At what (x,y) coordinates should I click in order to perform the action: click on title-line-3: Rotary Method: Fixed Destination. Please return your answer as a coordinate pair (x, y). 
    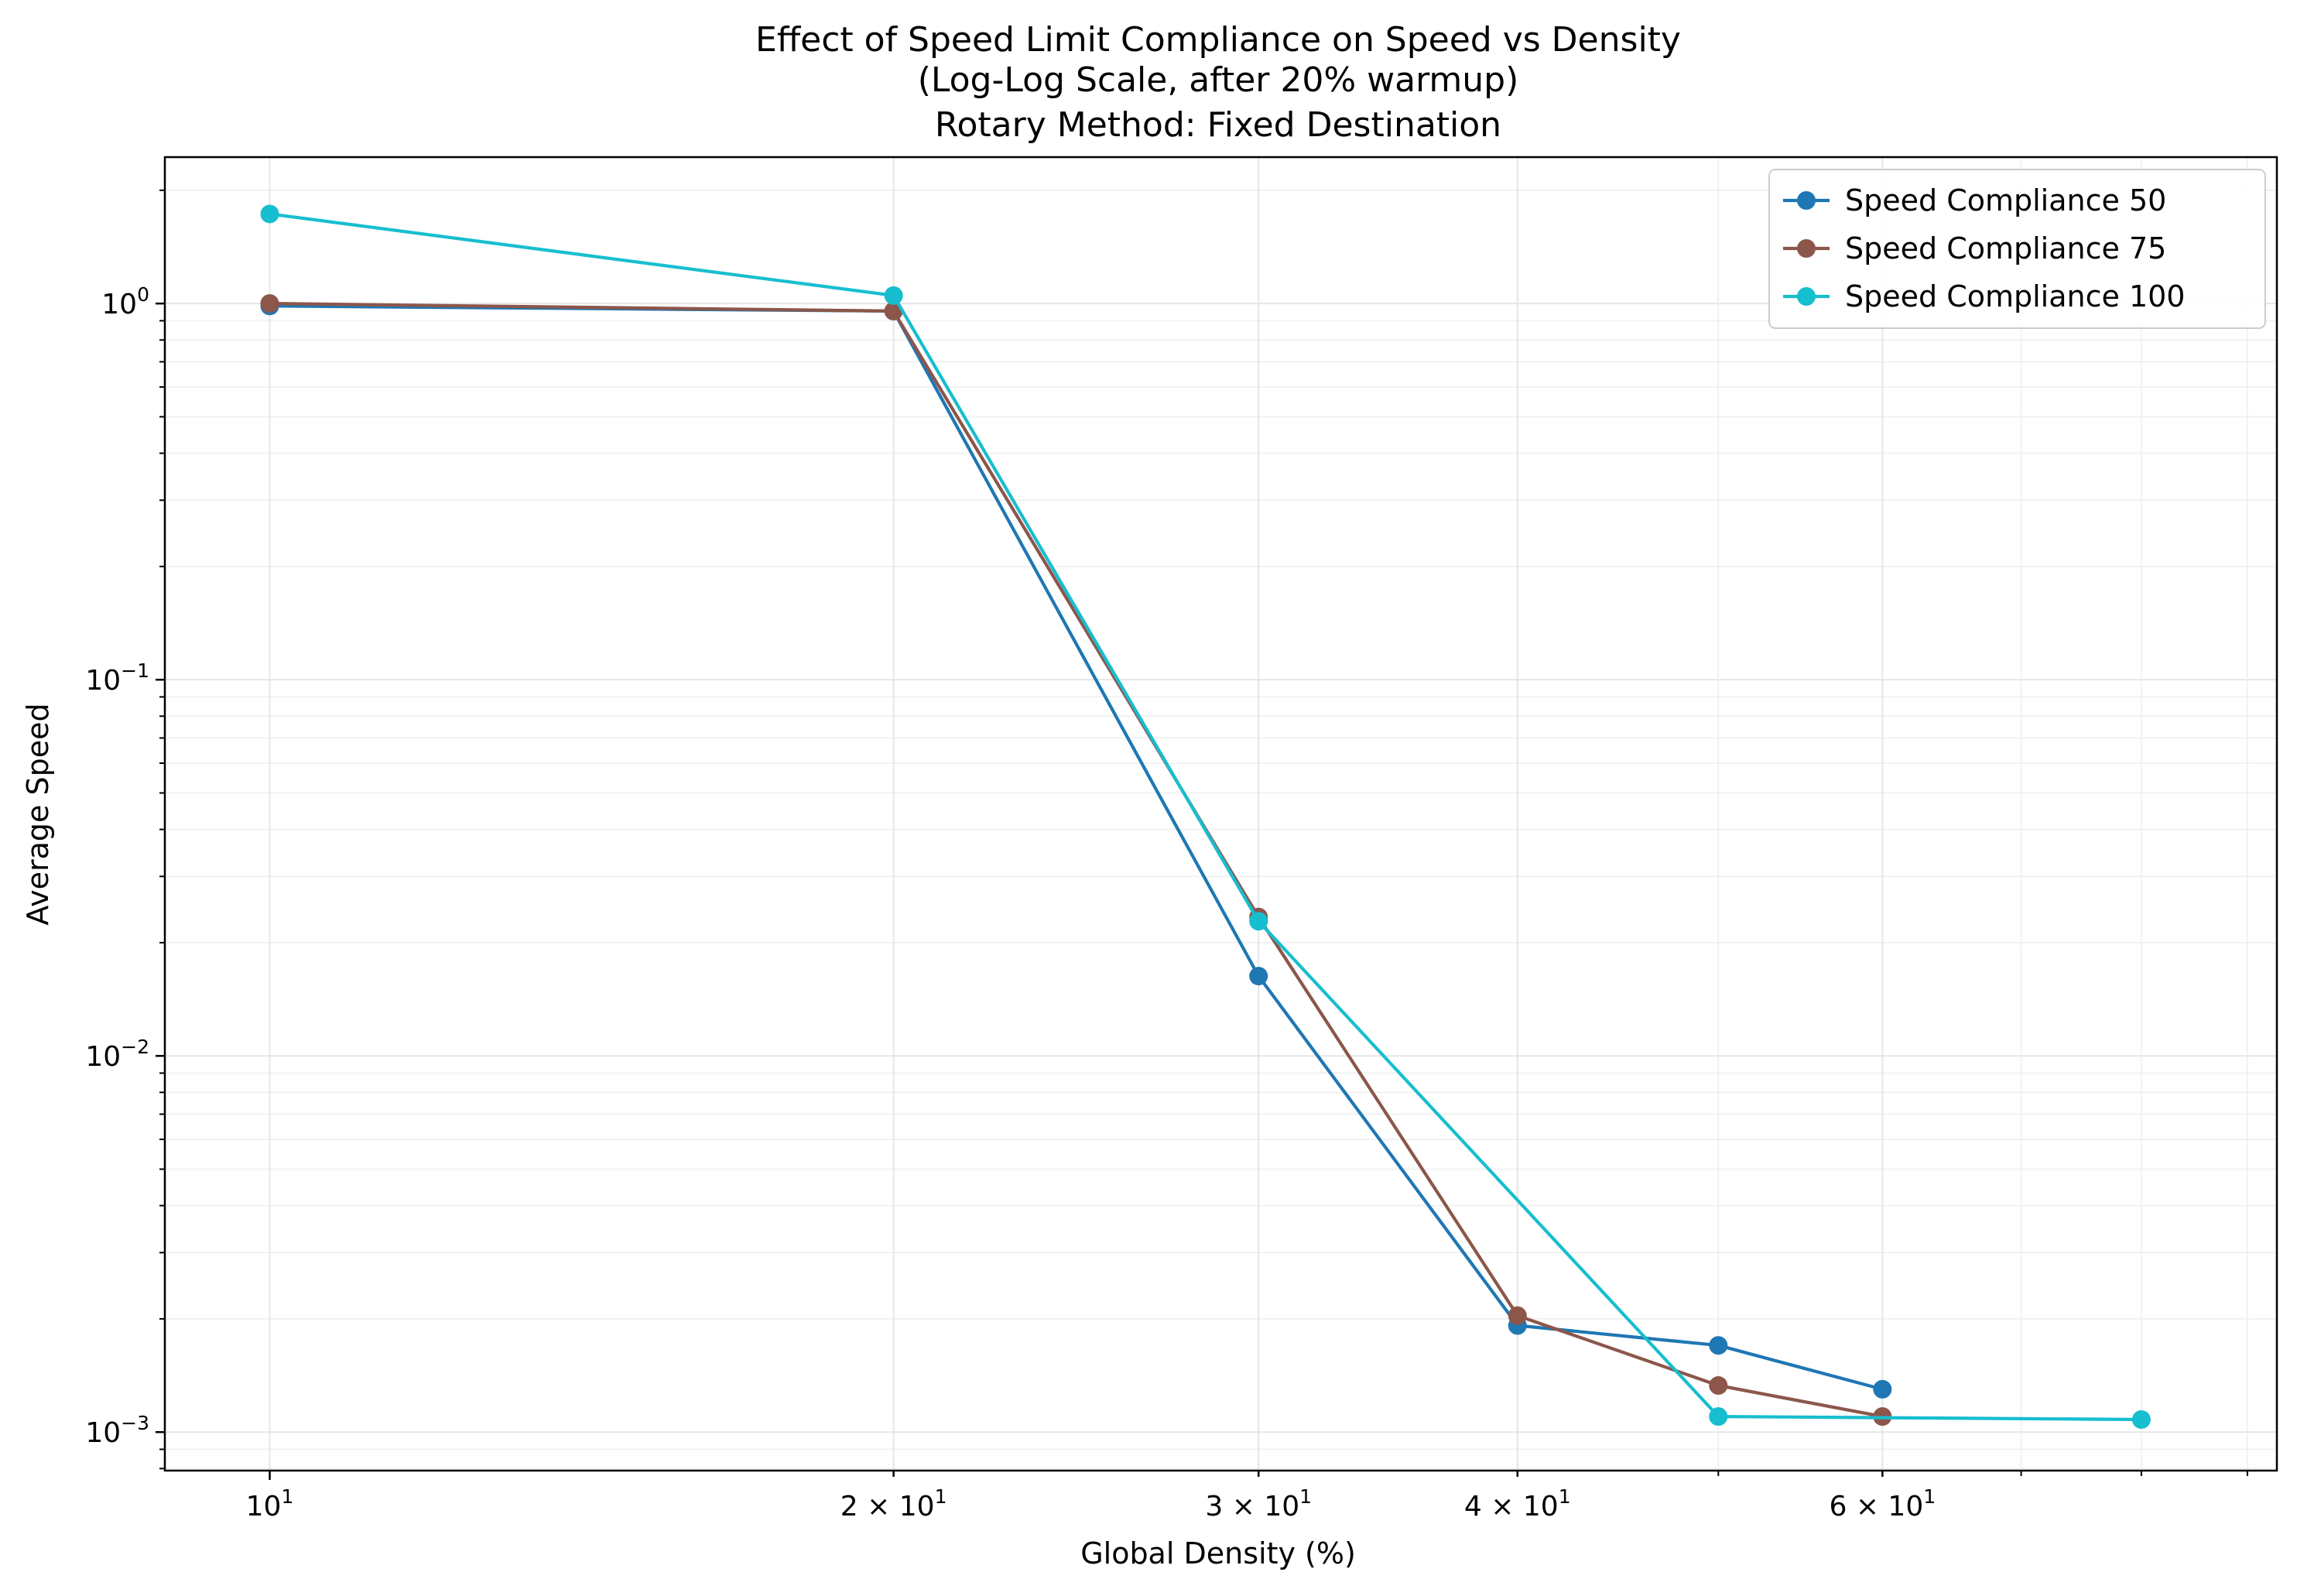
    Looking at the image, I should click on (1218, 125).